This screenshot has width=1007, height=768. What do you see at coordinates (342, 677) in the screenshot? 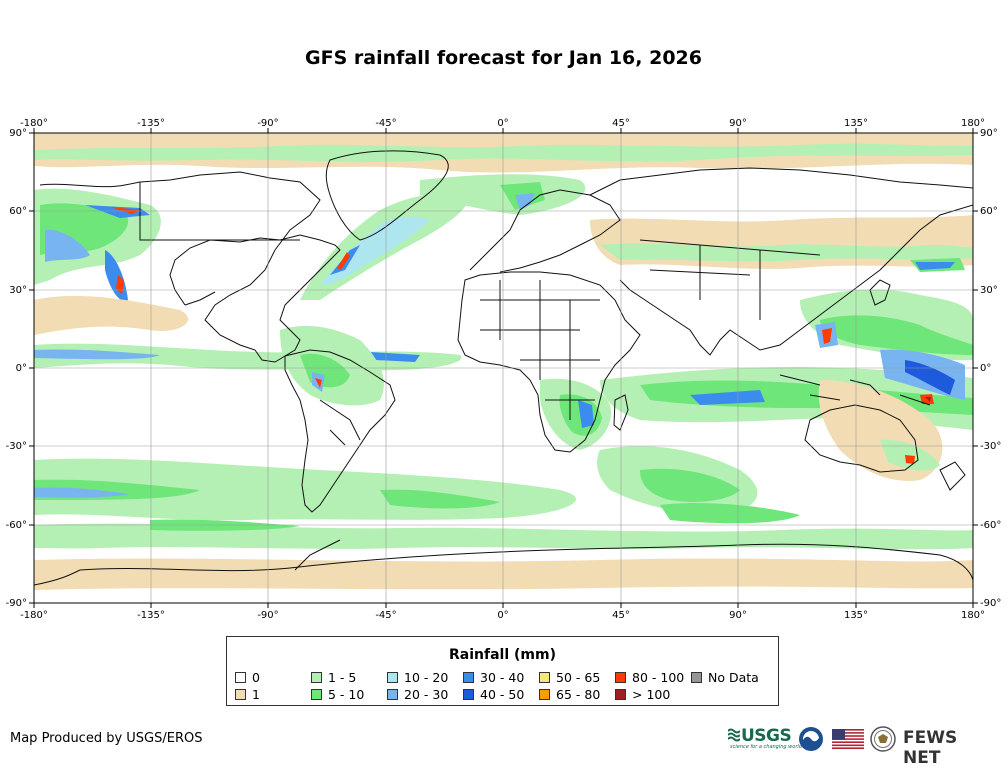
I see `legend-label: 1 - 5` at bounding box center [342, 677].